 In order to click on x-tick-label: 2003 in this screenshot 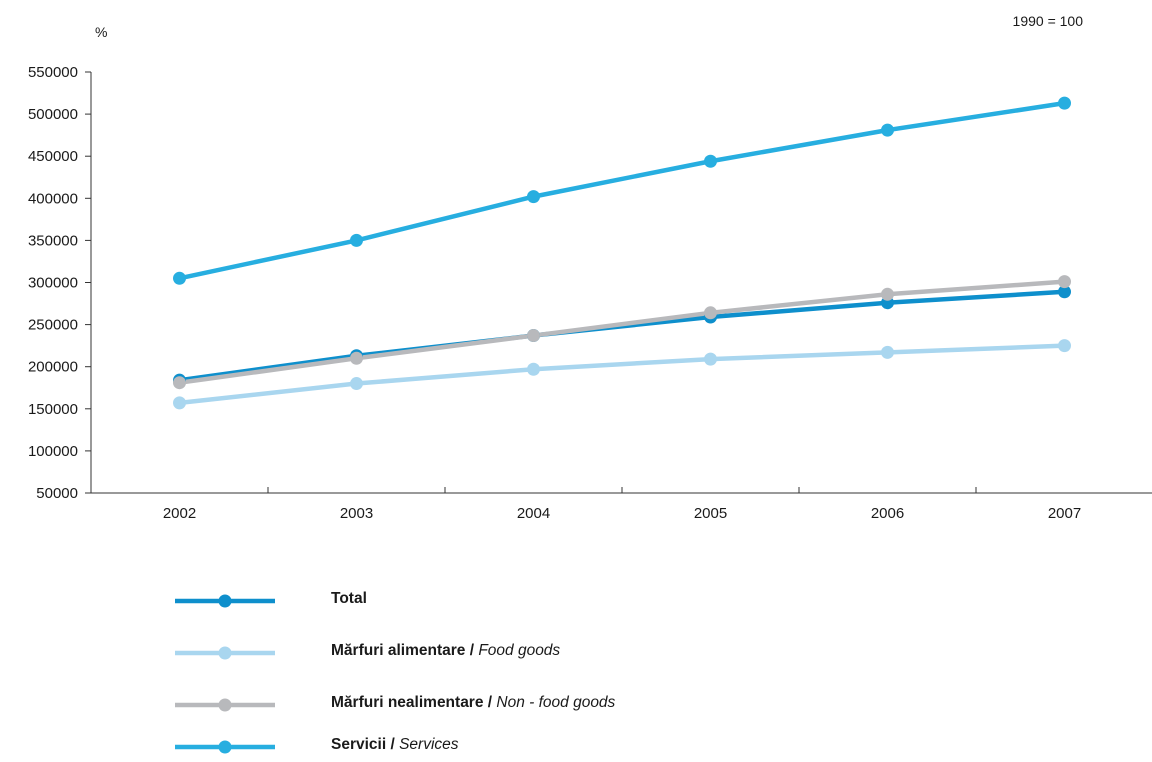, I will do `click(356, 513)`.